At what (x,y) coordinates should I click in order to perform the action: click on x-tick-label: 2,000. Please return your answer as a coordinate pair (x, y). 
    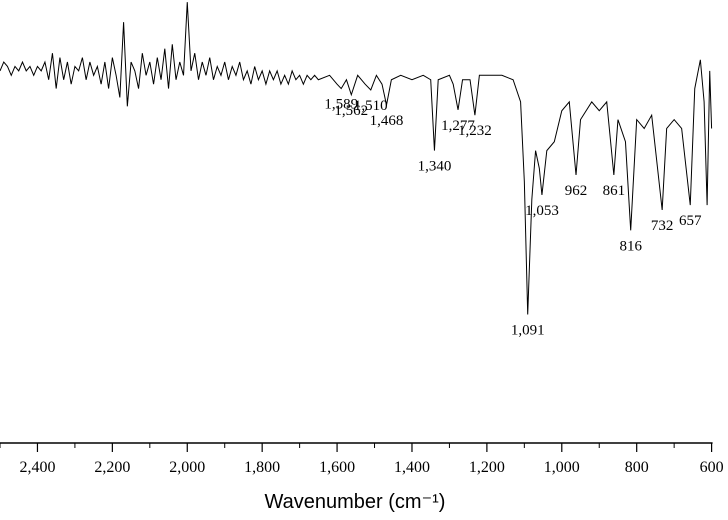
    Looking at the image, I should click on (187, 467).